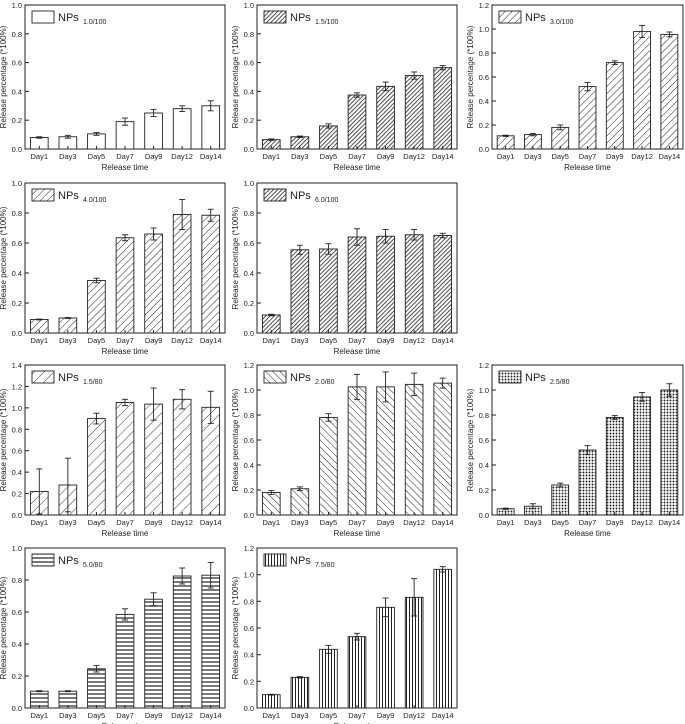  What do you see at coordinates (94, 200) in the screenshot?
I see `legend-subscript: 4.0/100` at bounding box center [94, 200].